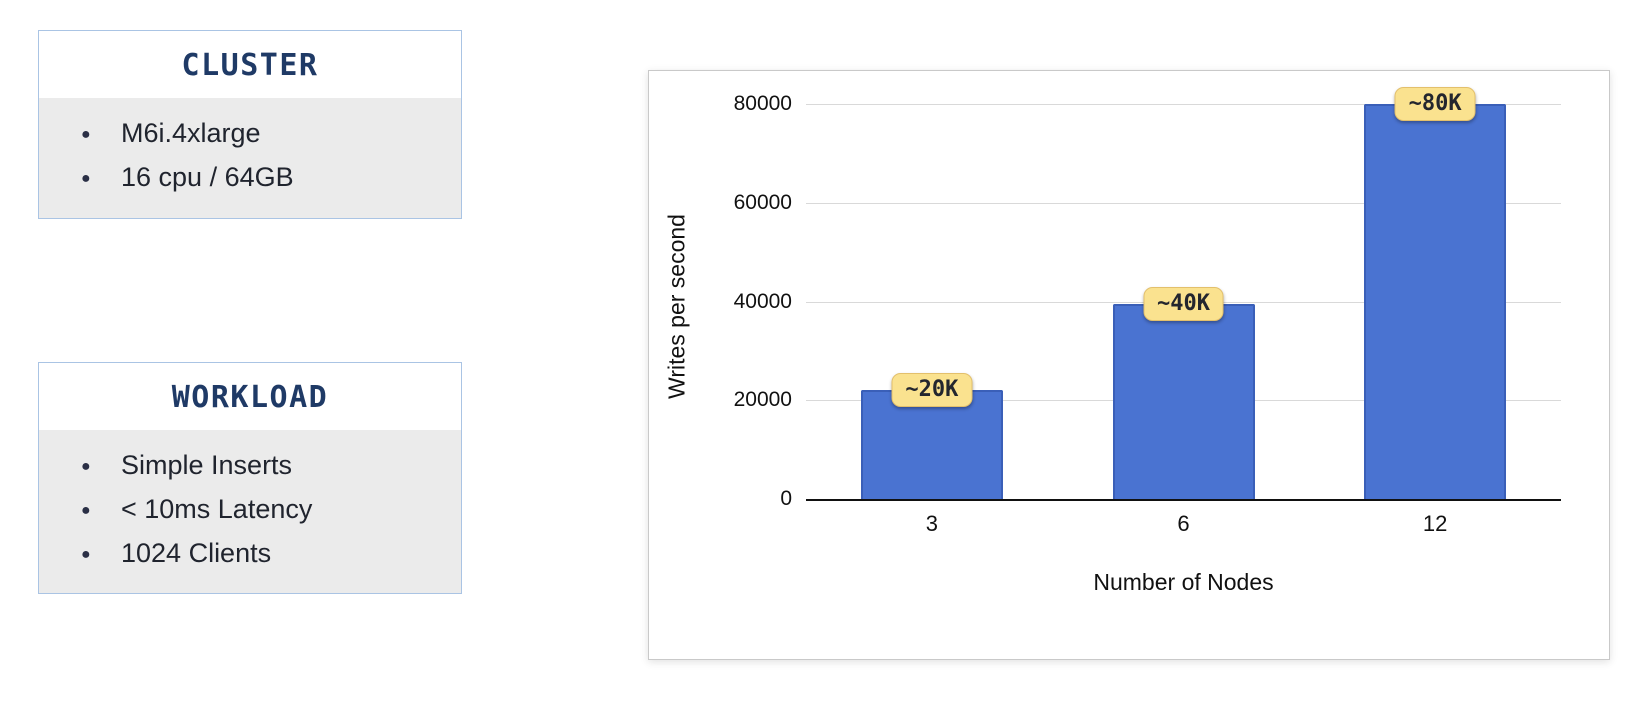 This screenshot has width=1645, height=705. I want to click on y-tick-label: 80000, so click(762, 103).